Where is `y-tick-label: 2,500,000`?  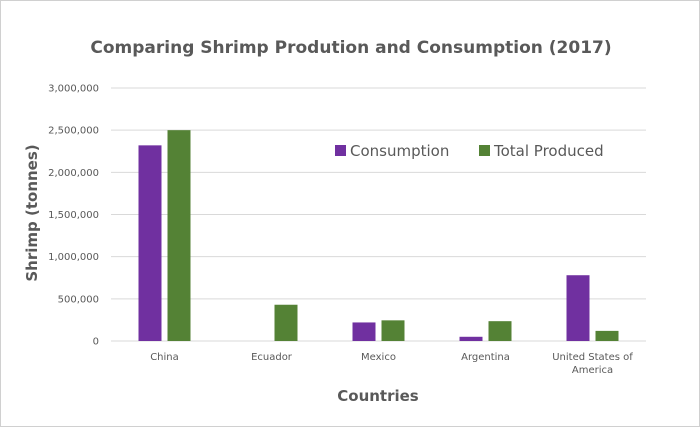
y-tick-label: 2,500,000 is located at coordinates (73, 131).